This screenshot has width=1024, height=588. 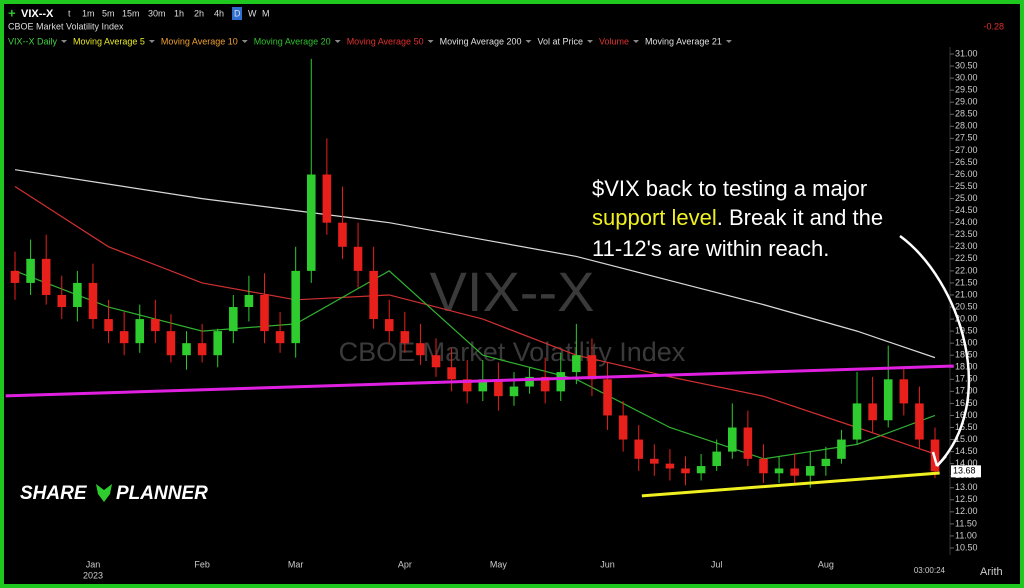 I want to click on legend-entry: Moving Average 20, so click(x=292, y=41).